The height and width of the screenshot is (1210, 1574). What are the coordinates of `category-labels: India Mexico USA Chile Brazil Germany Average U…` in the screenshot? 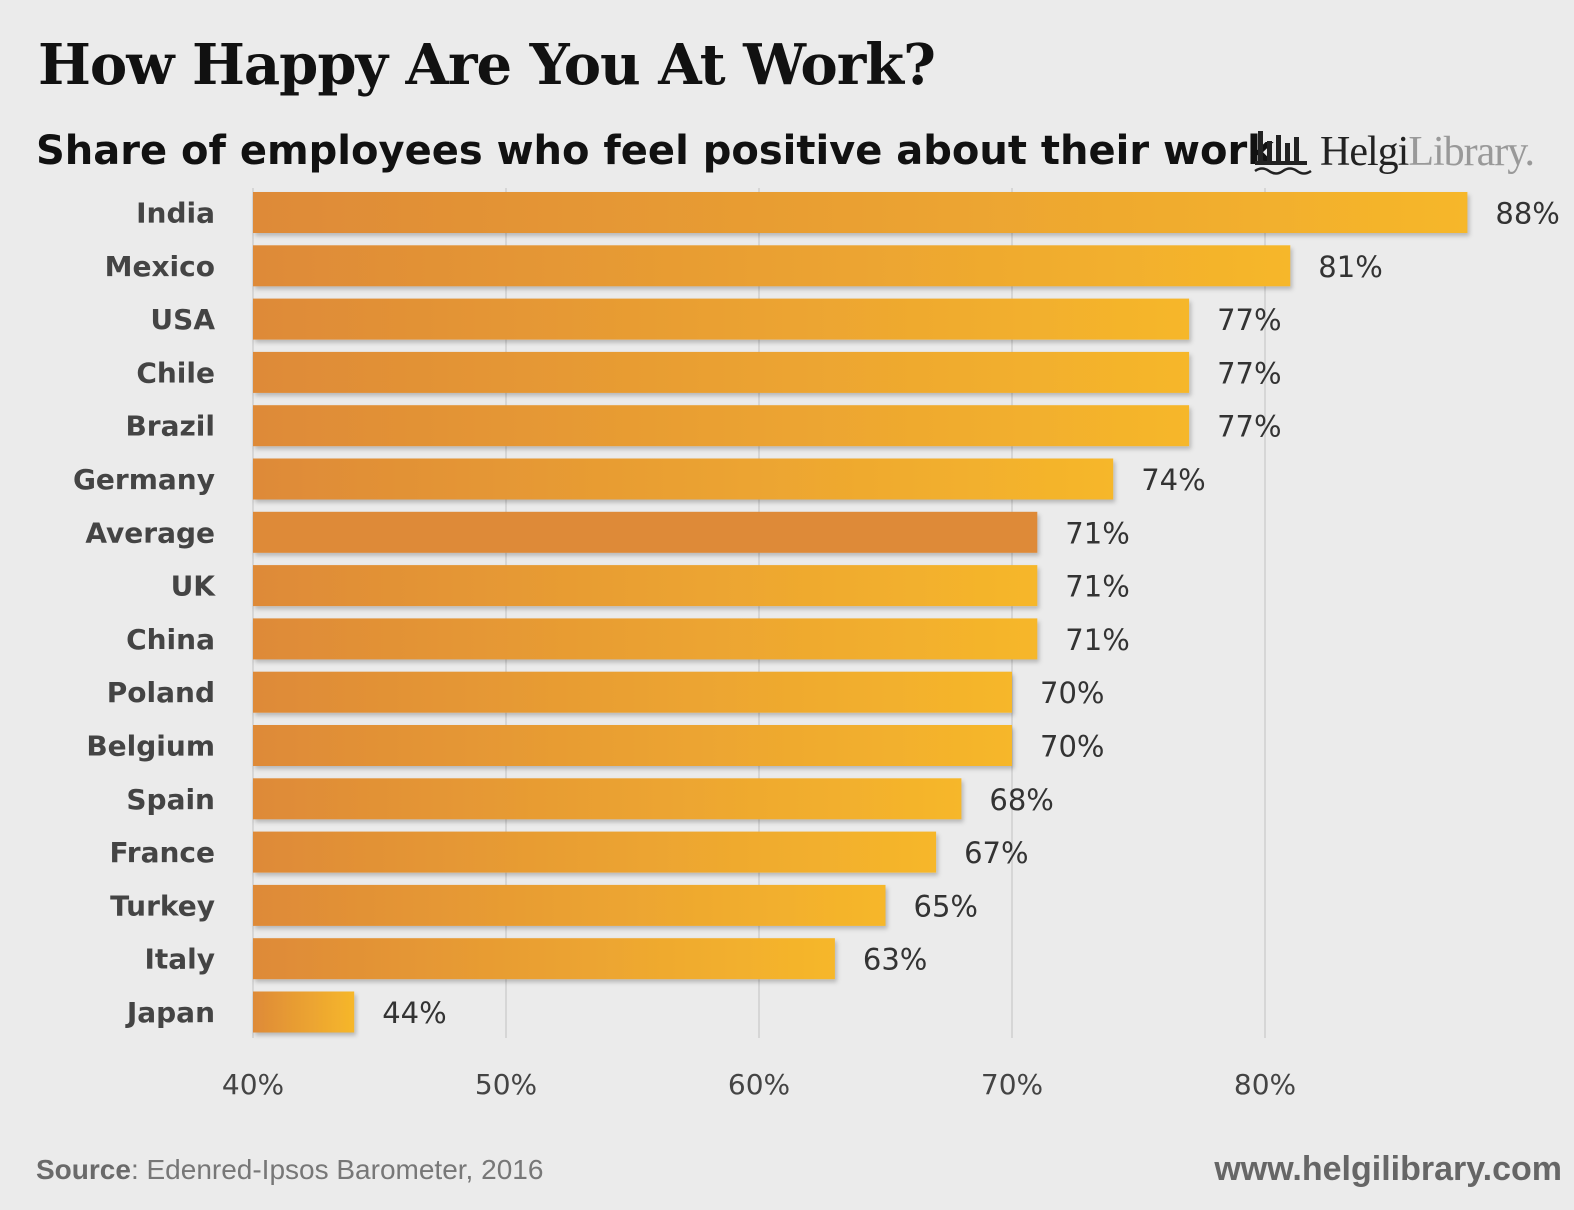 It's located at (144, 613).